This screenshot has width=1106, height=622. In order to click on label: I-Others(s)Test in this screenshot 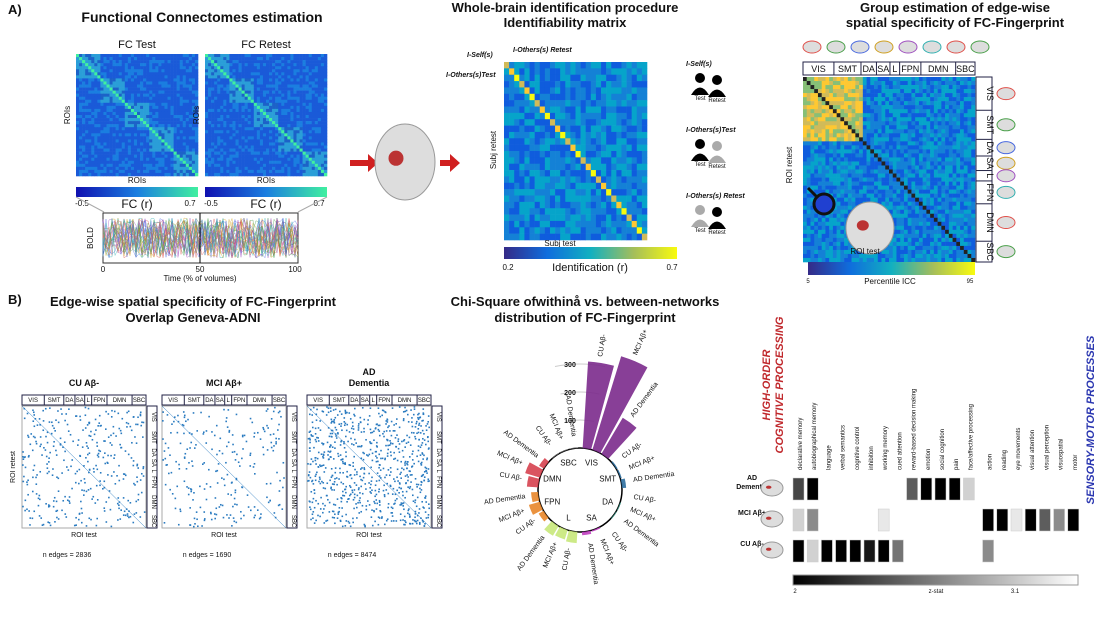, I will do `click(711, 130)`.